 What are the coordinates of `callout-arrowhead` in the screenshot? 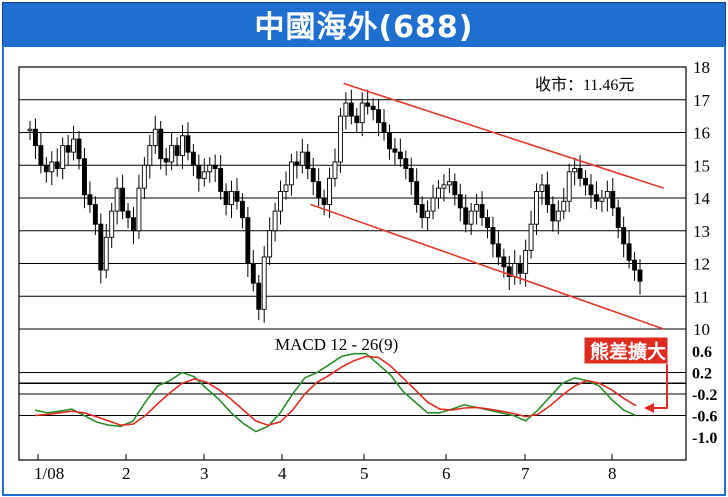 It's located at (649, 408).